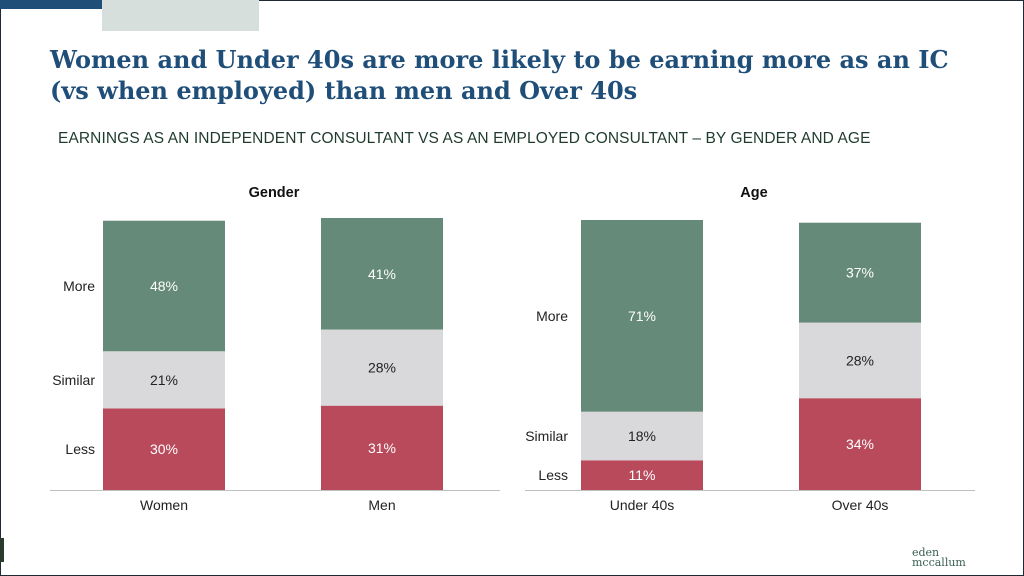 This screenshot has height=576, width=1024. I want to click on bar-under-40s-similar, so click(642, 436).